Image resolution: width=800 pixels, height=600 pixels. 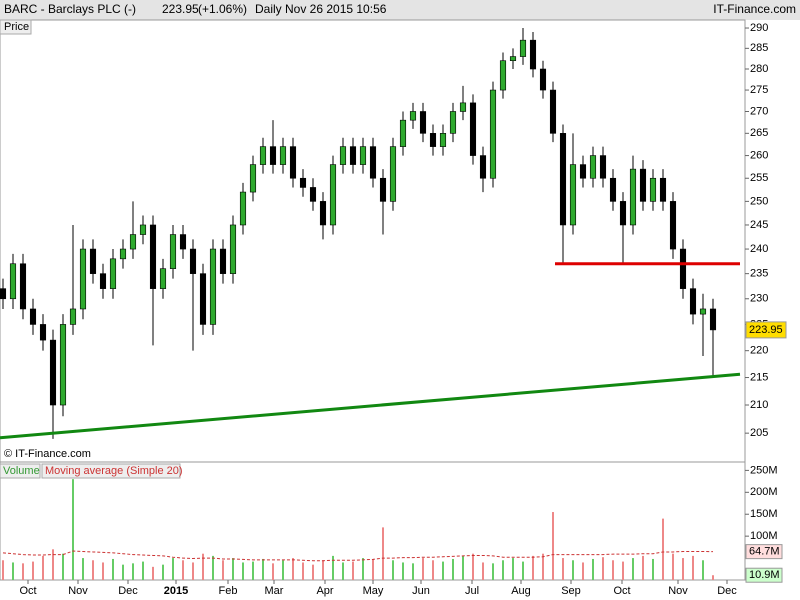 What do you see at coordinates (759, 377) in the screenshot?
I see `y-tick-label: 215` at bounding box center [759, 377].